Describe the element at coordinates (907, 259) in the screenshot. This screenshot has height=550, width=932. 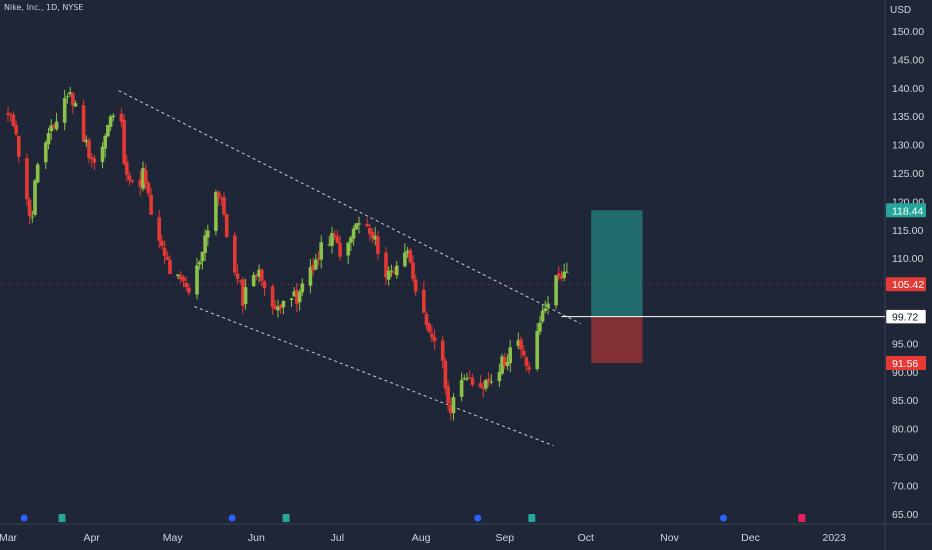
I see `y-tick-label: 110.00` at that location.